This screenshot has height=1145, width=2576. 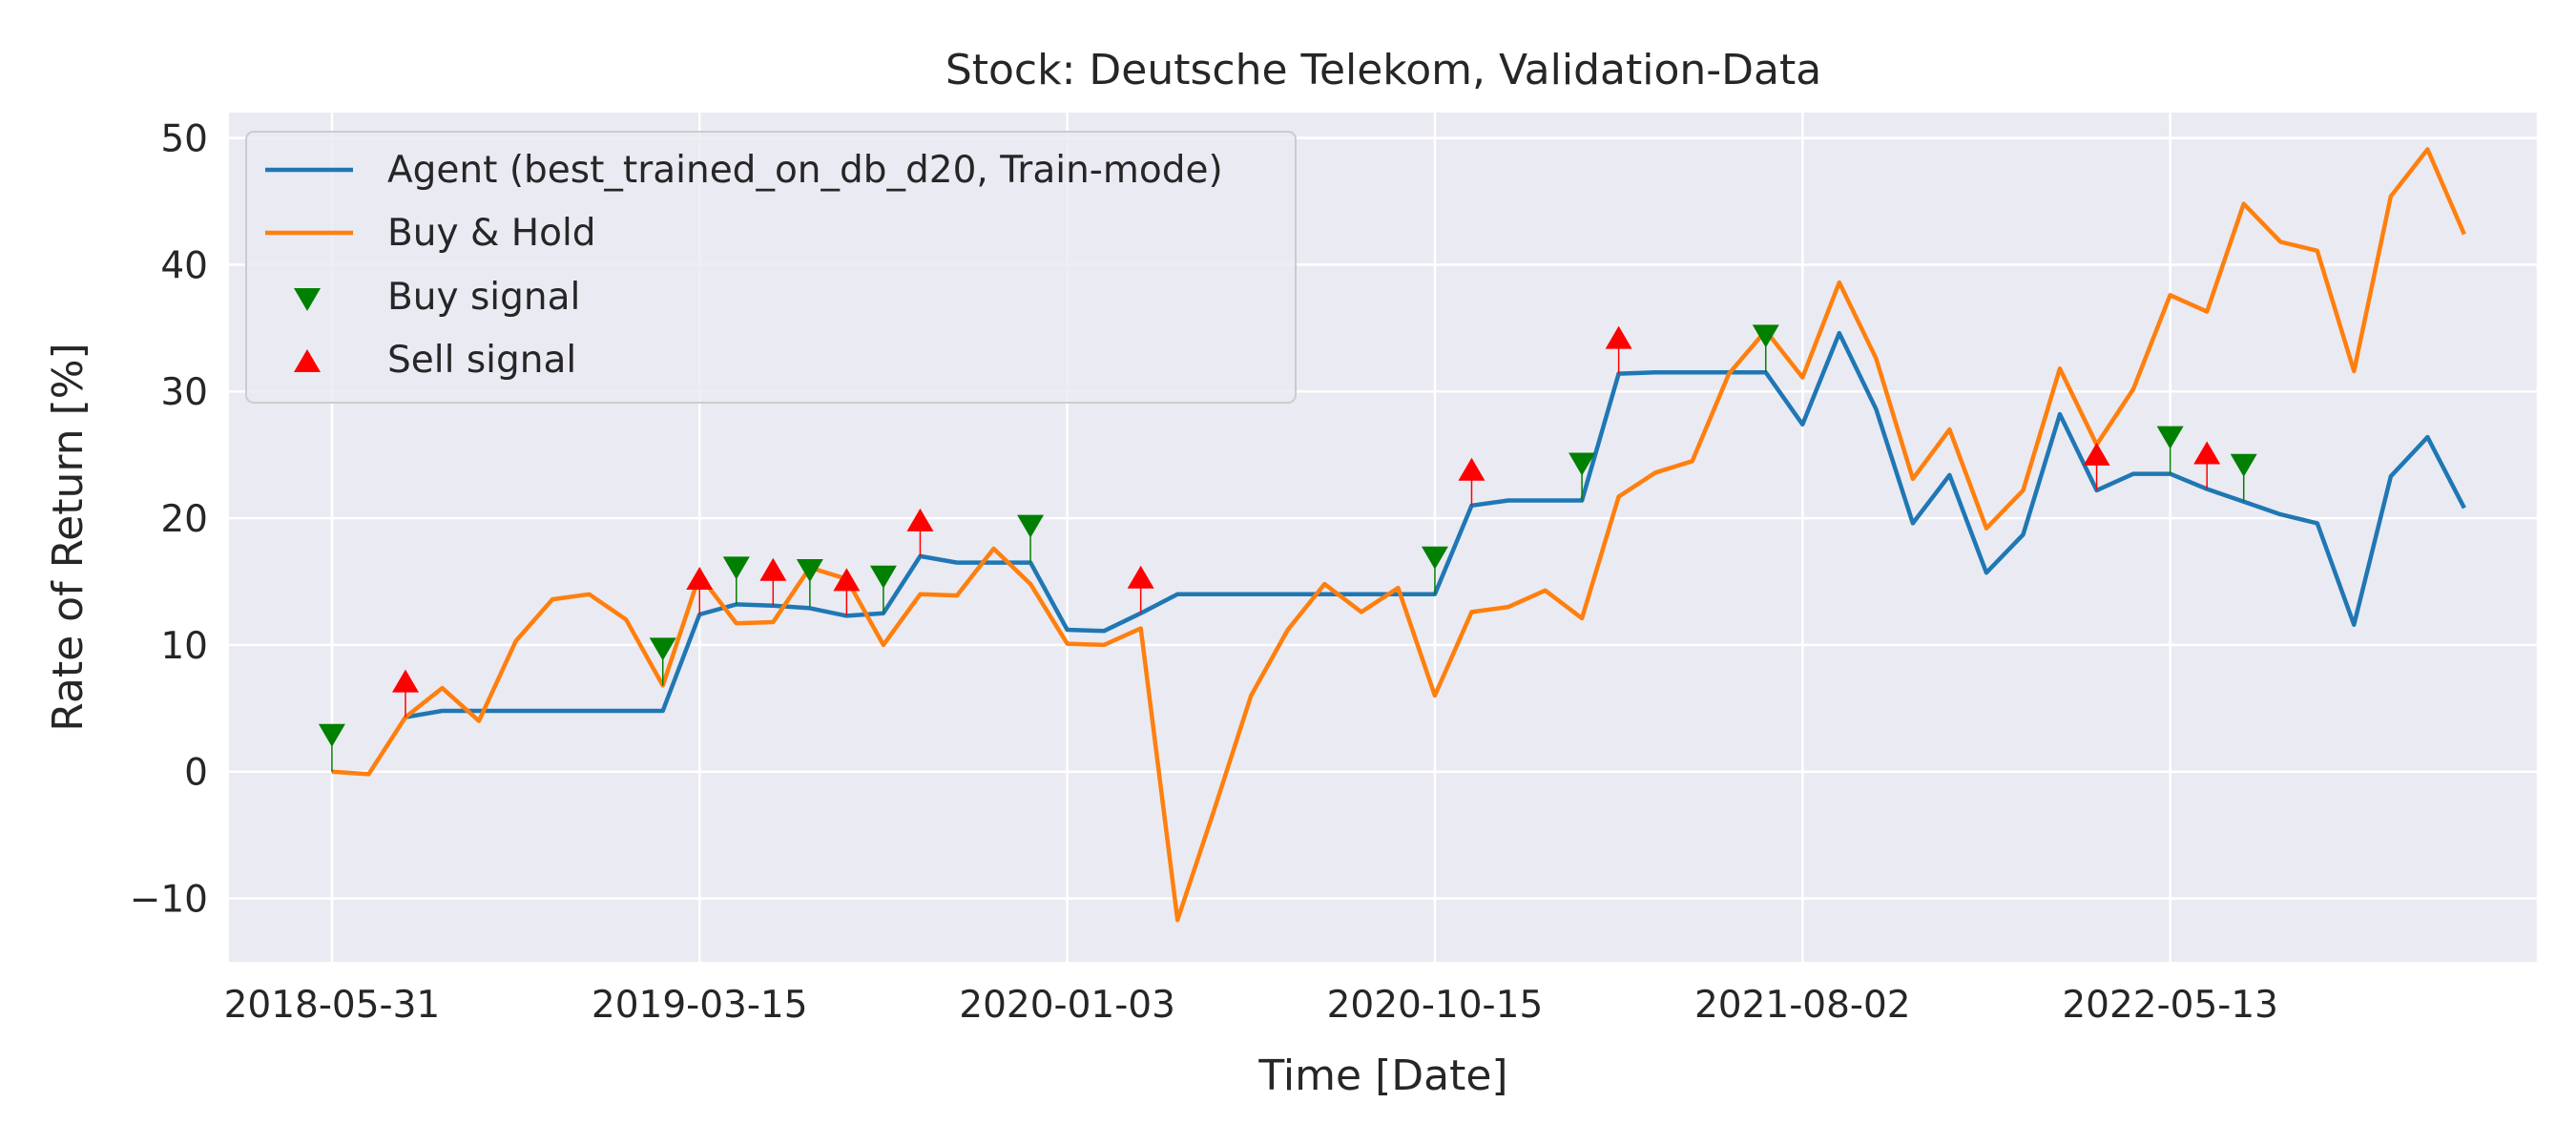 I want to click on y-tick-label: 40, so click(x=184, y=265).